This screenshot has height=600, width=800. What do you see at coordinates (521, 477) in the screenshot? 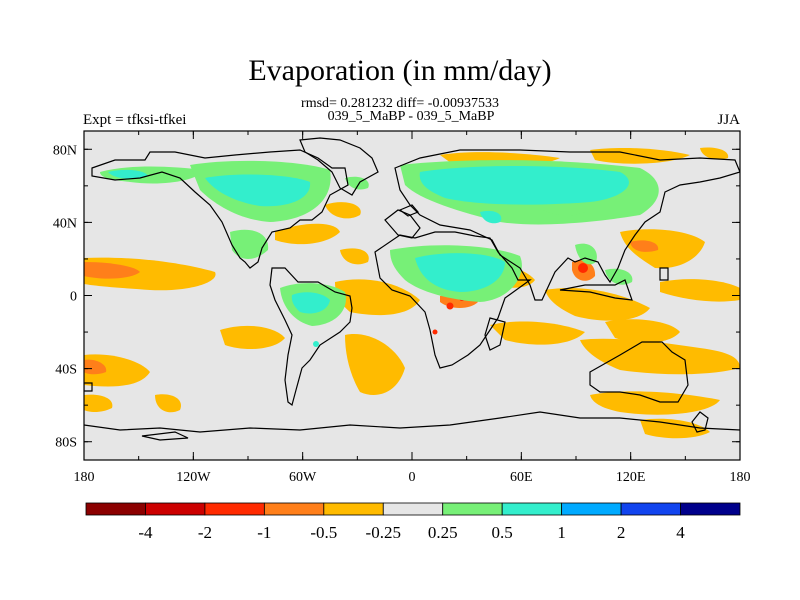
I see `x-tick-label: 60E` at bounding box center [521, 477].